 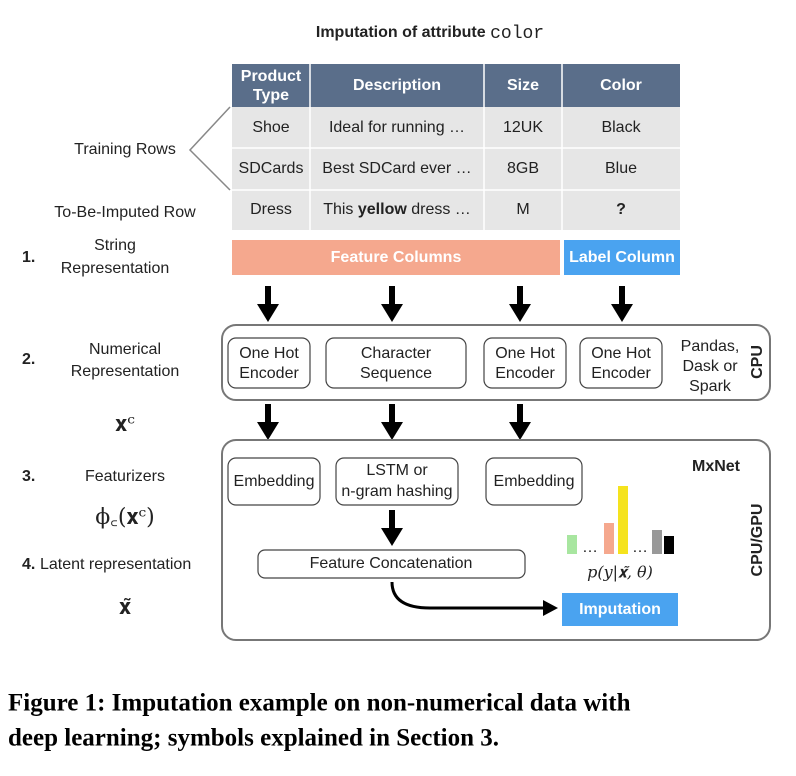 What do you see at coordinates (115, 564) in the screenshot?
I see `step-label: Latent representation` at bounding box center [115, 564].